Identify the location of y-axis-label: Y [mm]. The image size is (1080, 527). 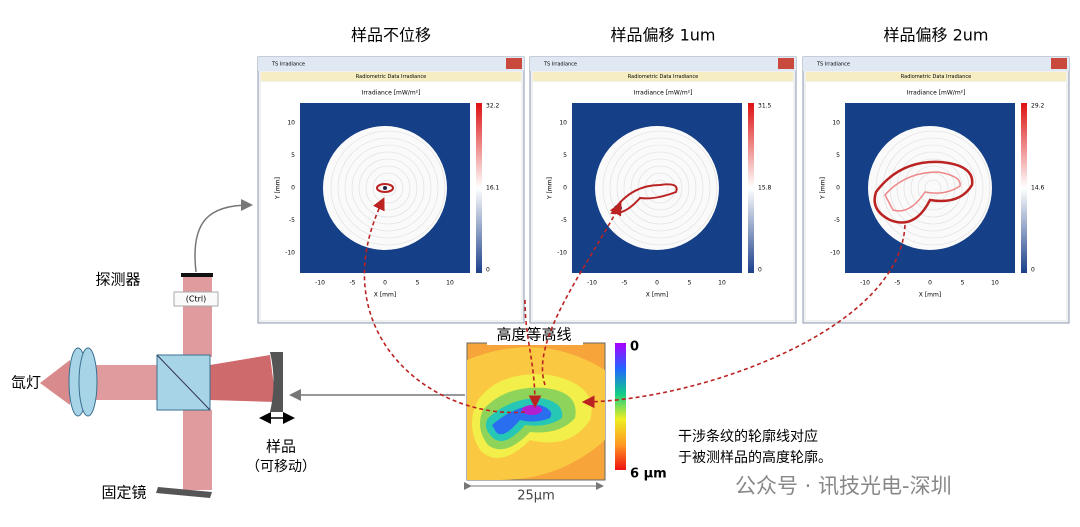
(550, 188).